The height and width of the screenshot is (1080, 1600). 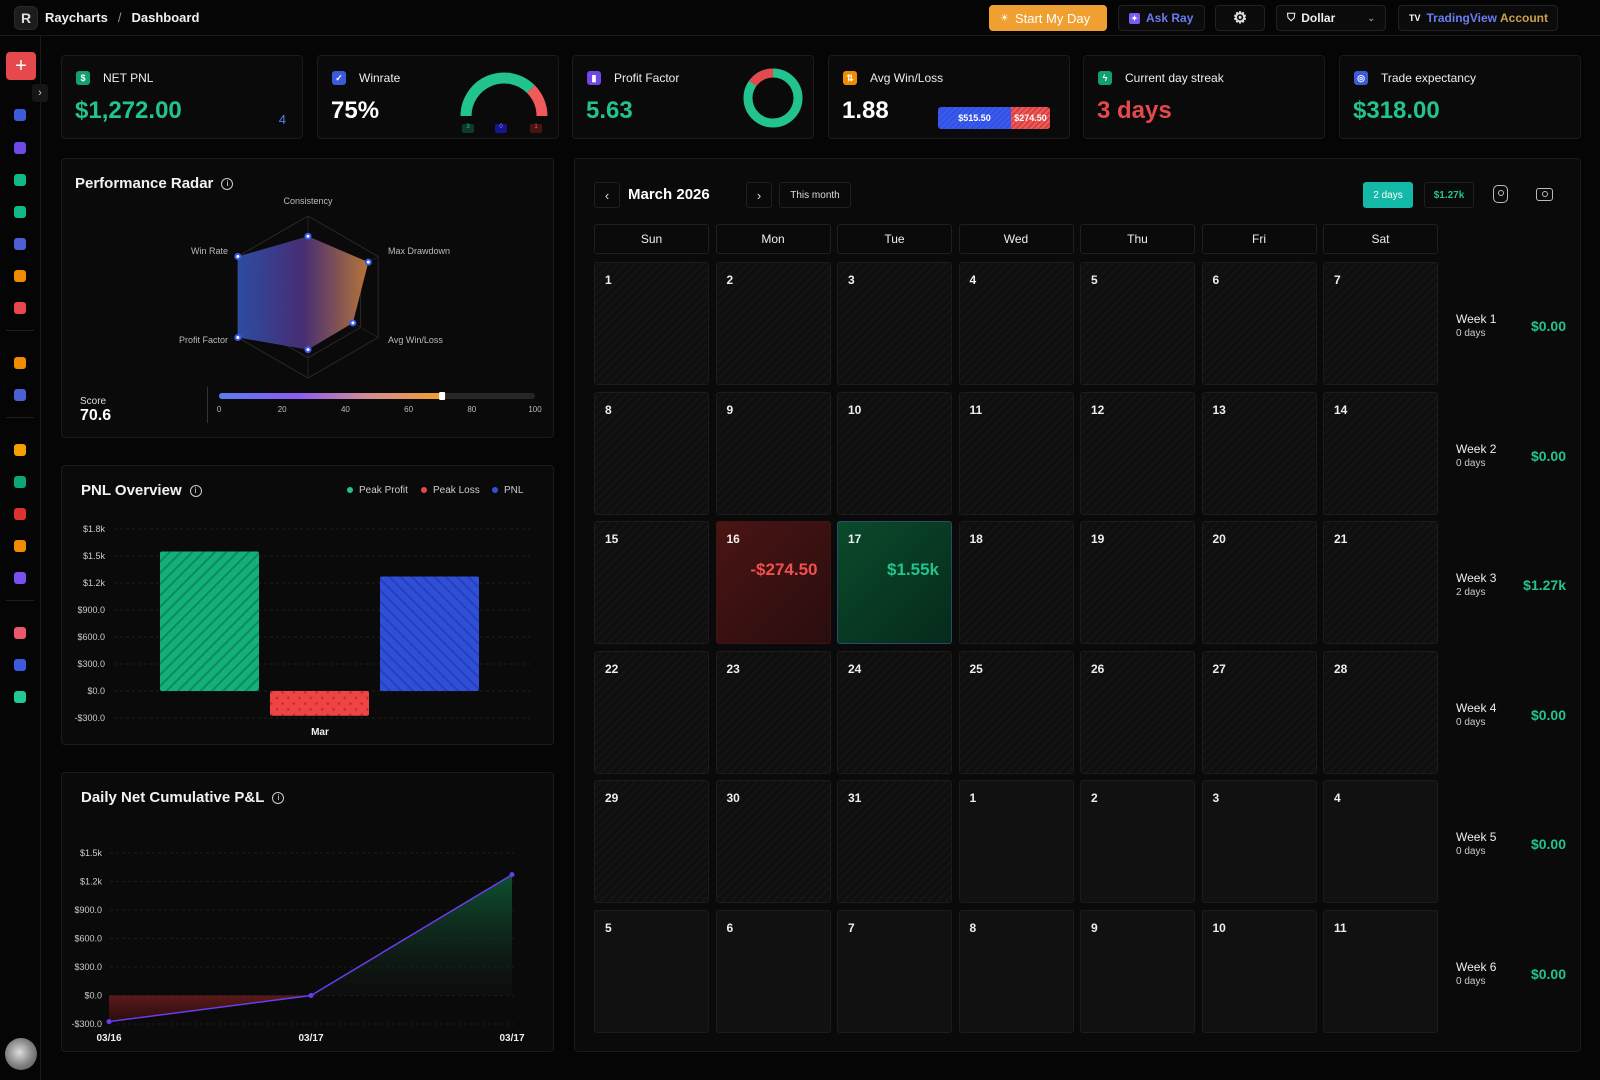 I want to click on dollar-icon: $, so click(x=83, y=78).